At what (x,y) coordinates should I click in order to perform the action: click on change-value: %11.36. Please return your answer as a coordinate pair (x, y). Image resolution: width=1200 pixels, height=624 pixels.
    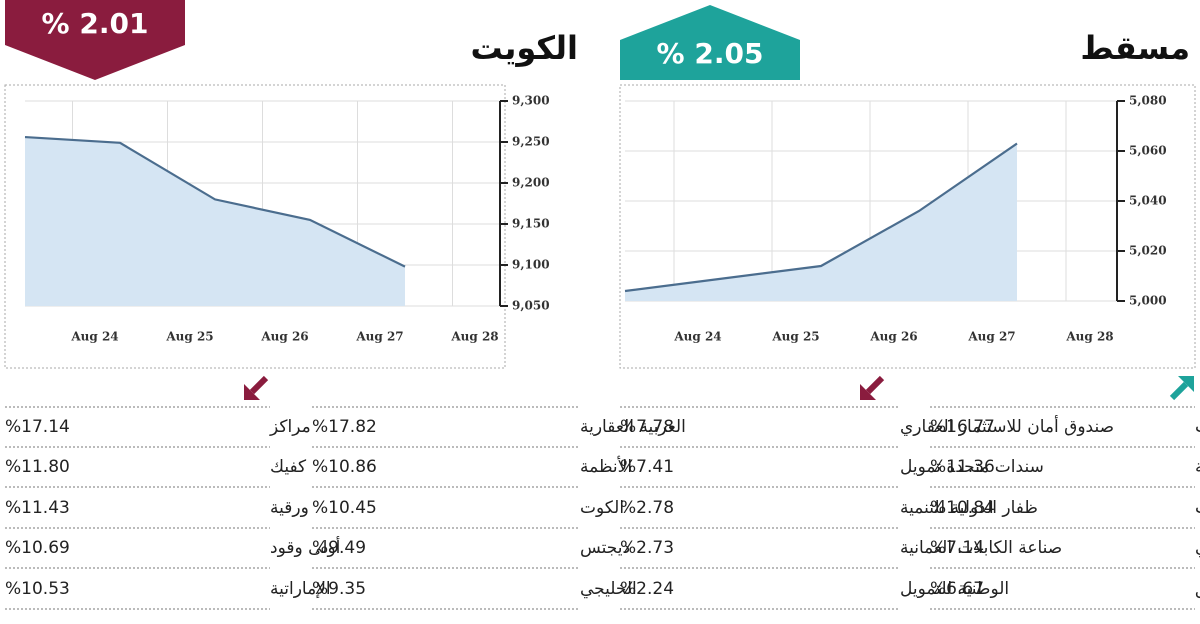
    Looking at the image, I should click on (962, 467).